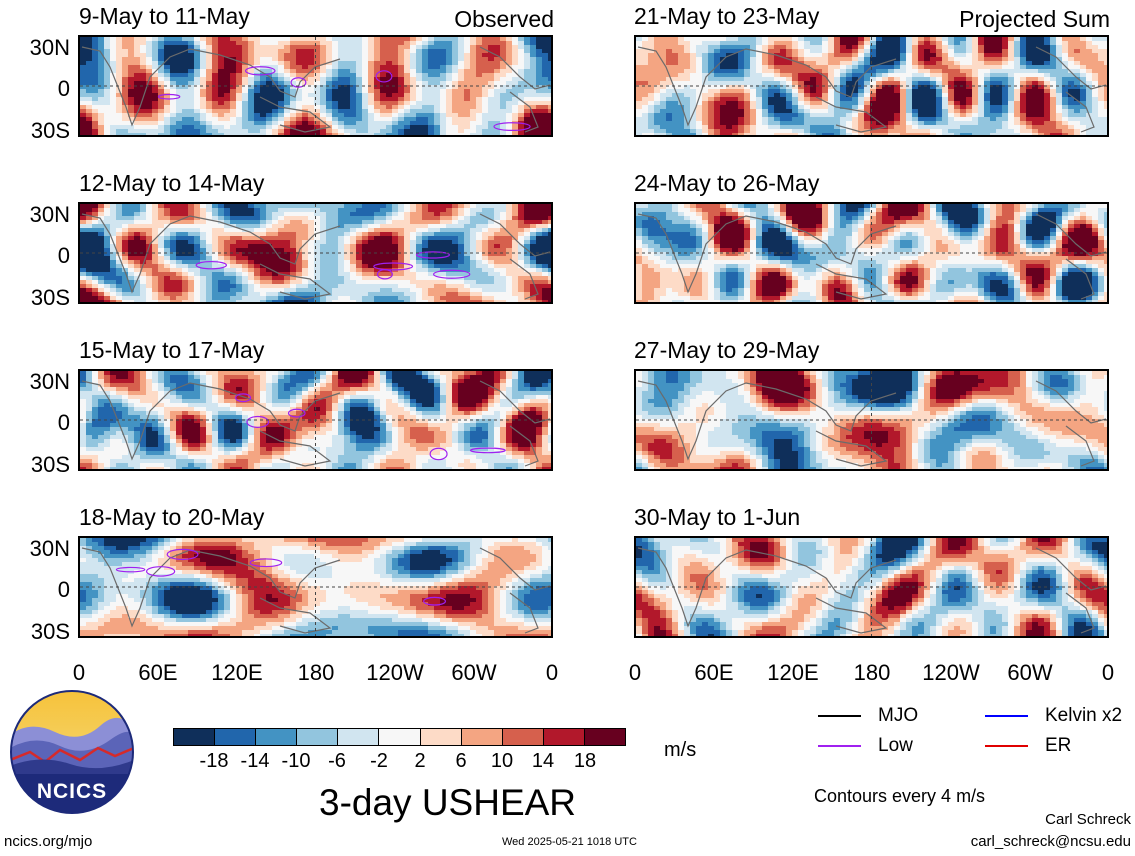 This screenshot has height=856, width=1135. Describe the element at coordinates (461, 761) in the screenshot. I see `colorbar-tick: 6` at that location.